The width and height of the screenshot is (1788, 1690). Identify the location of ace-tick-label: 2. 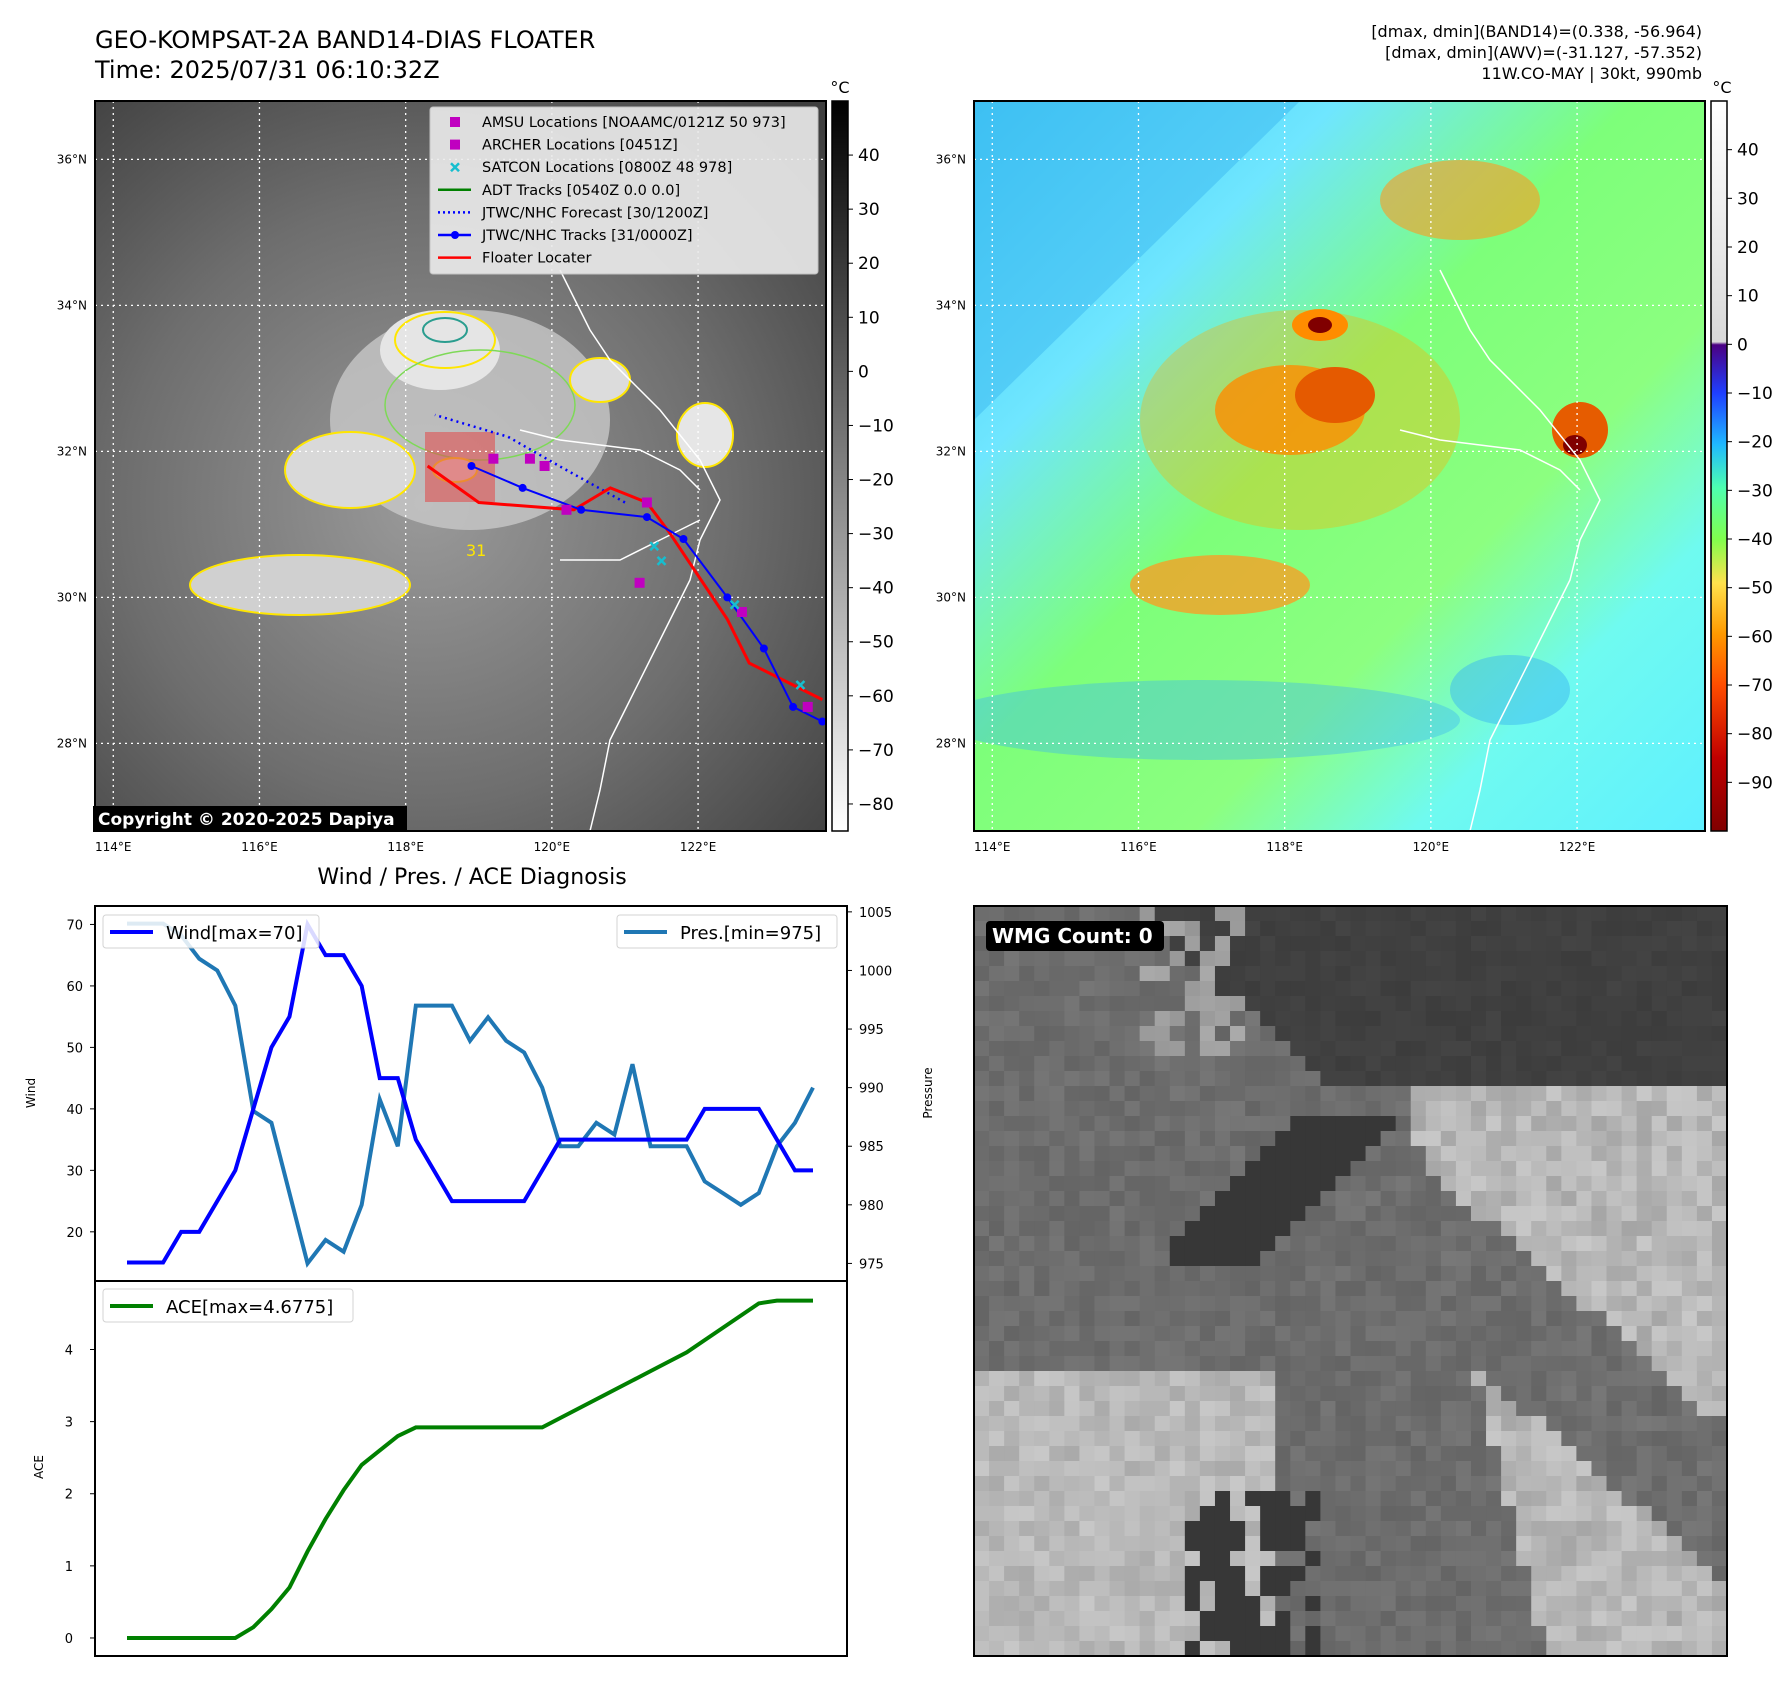
(69, 1495).